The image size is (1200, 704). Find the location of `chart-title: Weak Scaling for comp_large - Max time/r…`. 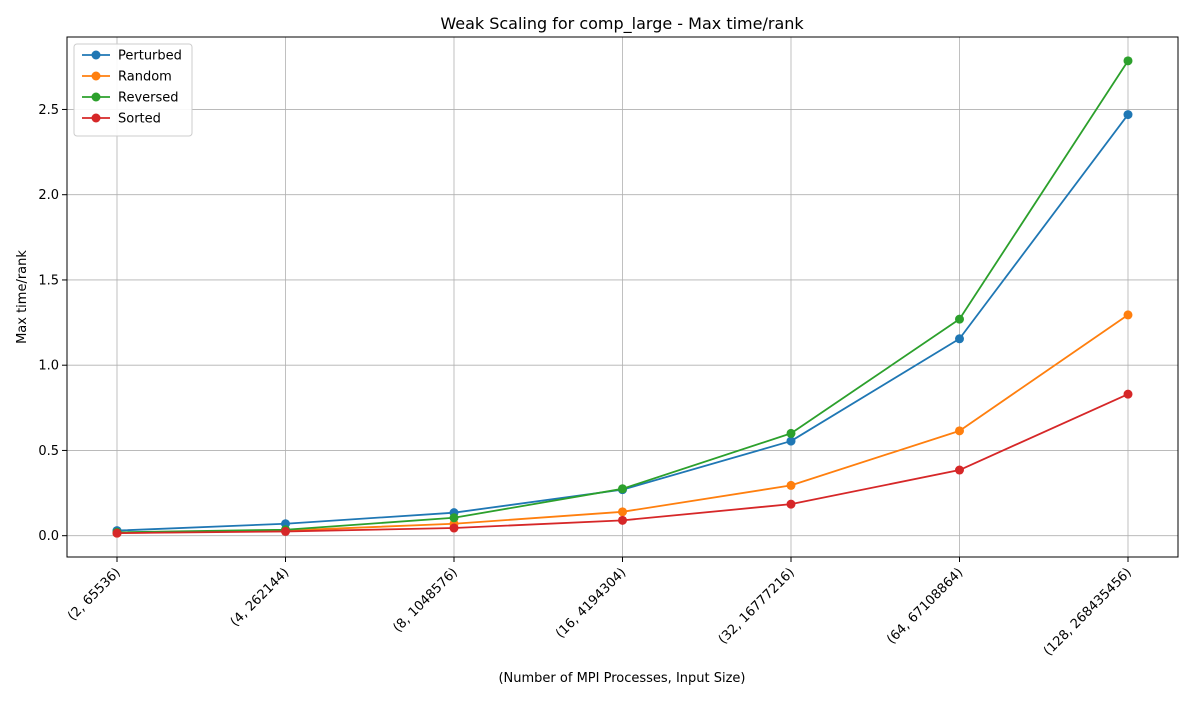

chart-title: Weak Scaling for comp_large - Max time/r… is located at coordinates (622, 24).